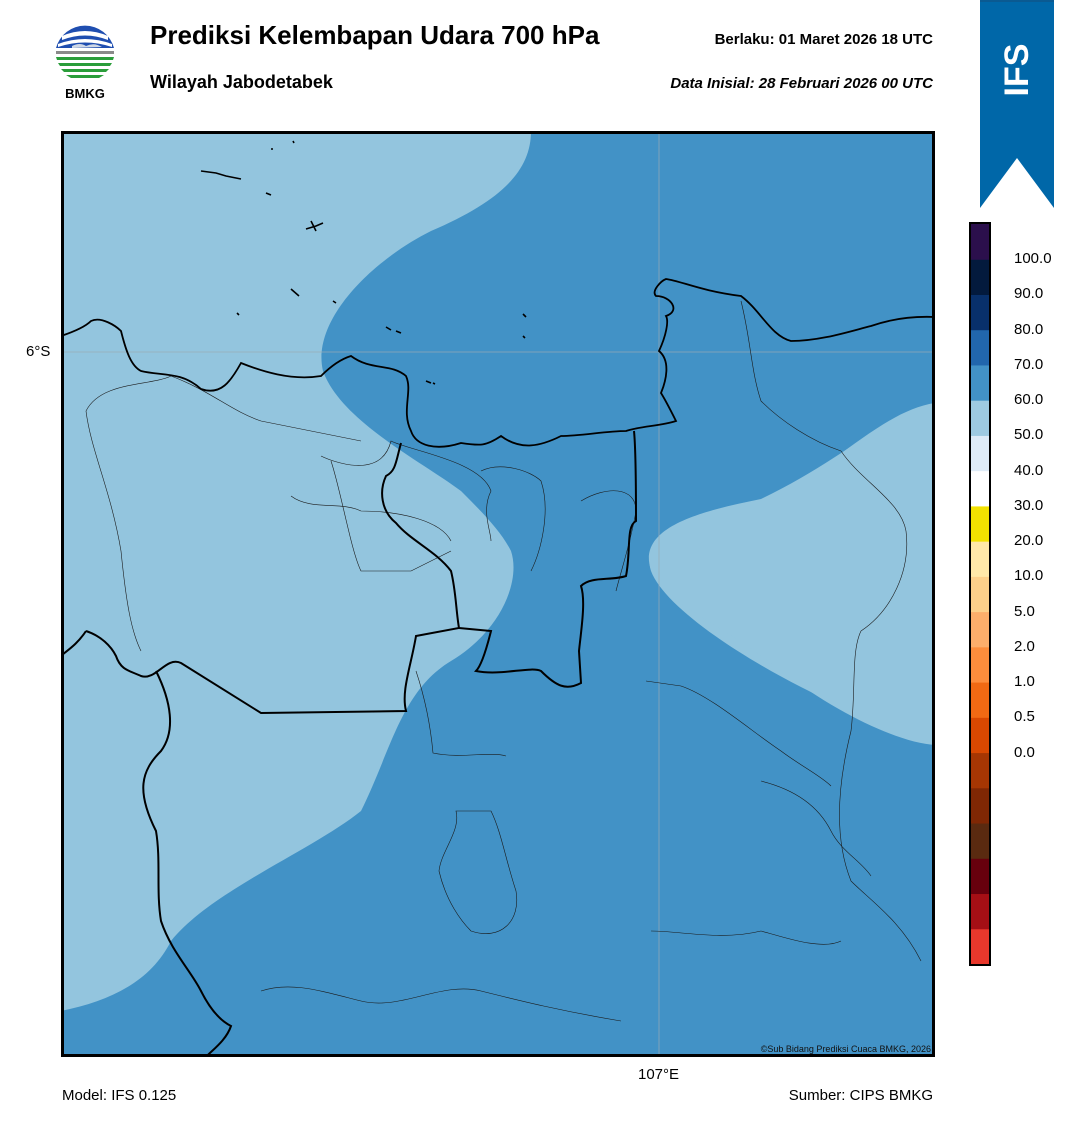  What do you see at coordinates (1029, 329) in the screenshot?
I see `colorbar-tick-label: 80.0` at bounding box center [1029, 329].